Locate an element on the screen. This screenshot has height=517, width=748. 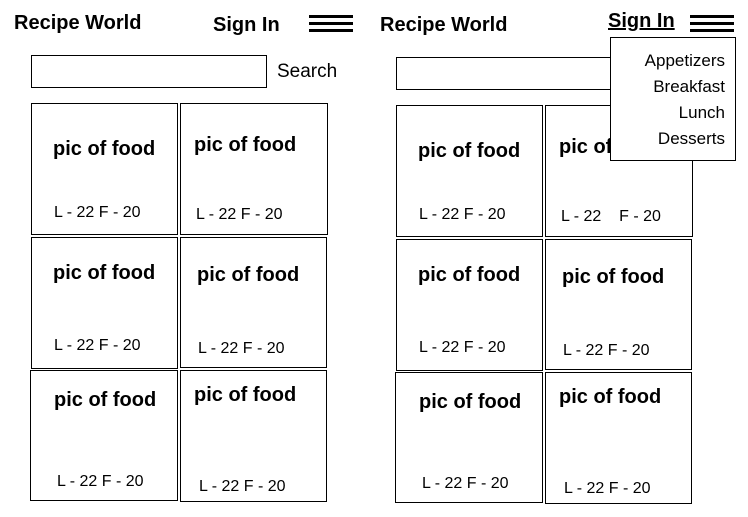
search-button: Search is located at coordinates (307, 71).